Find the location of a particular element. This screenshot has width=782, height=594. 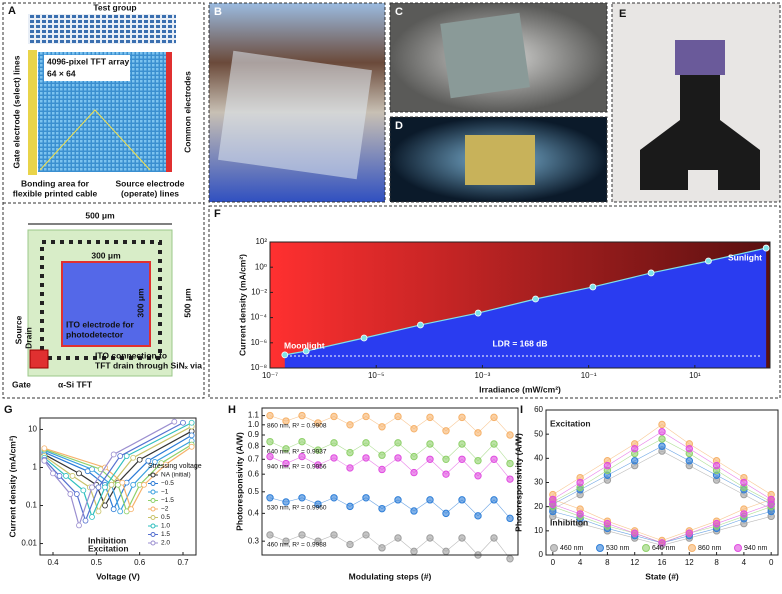

series-label: 860 nm, R² = 0.9908 is located at coordinates (297, 425).